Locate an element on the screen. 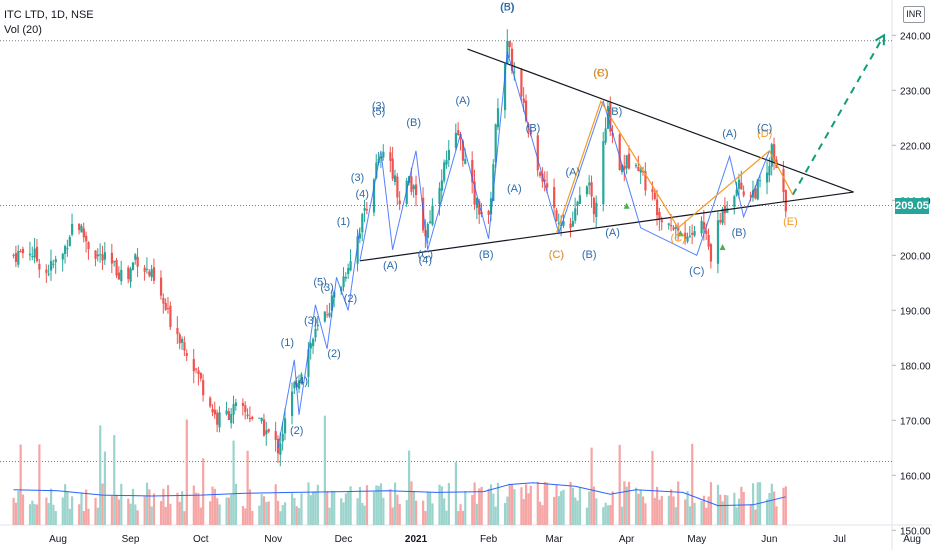 Image resolution: width=932 pixels, height=555 pixels. forecast-arrow-head is located at coordinates (880, 39).